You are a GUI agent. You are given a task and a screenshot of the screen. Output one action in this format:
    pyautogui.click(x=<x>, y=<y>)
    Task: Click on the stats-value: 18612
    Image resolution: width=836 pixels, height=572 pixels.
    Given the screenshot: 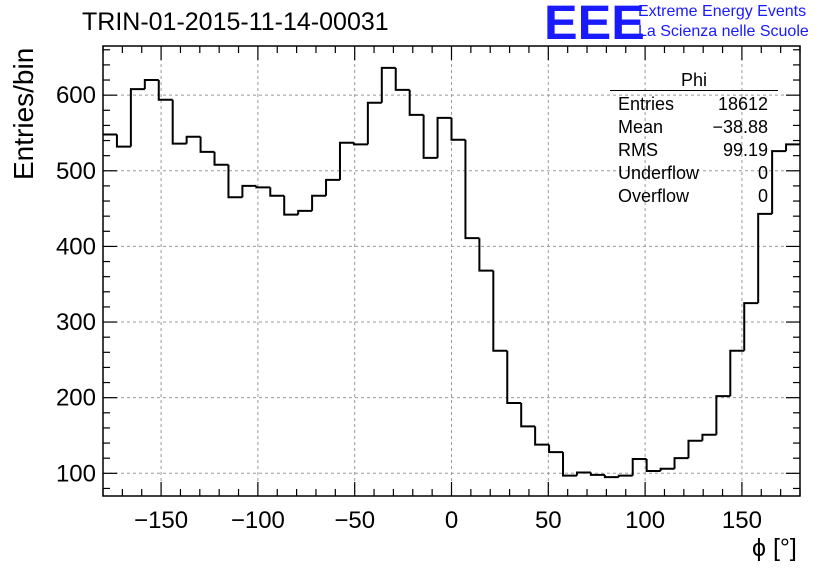 What is the action you would take?
    pyautogui.click(x=742, y=104)
    